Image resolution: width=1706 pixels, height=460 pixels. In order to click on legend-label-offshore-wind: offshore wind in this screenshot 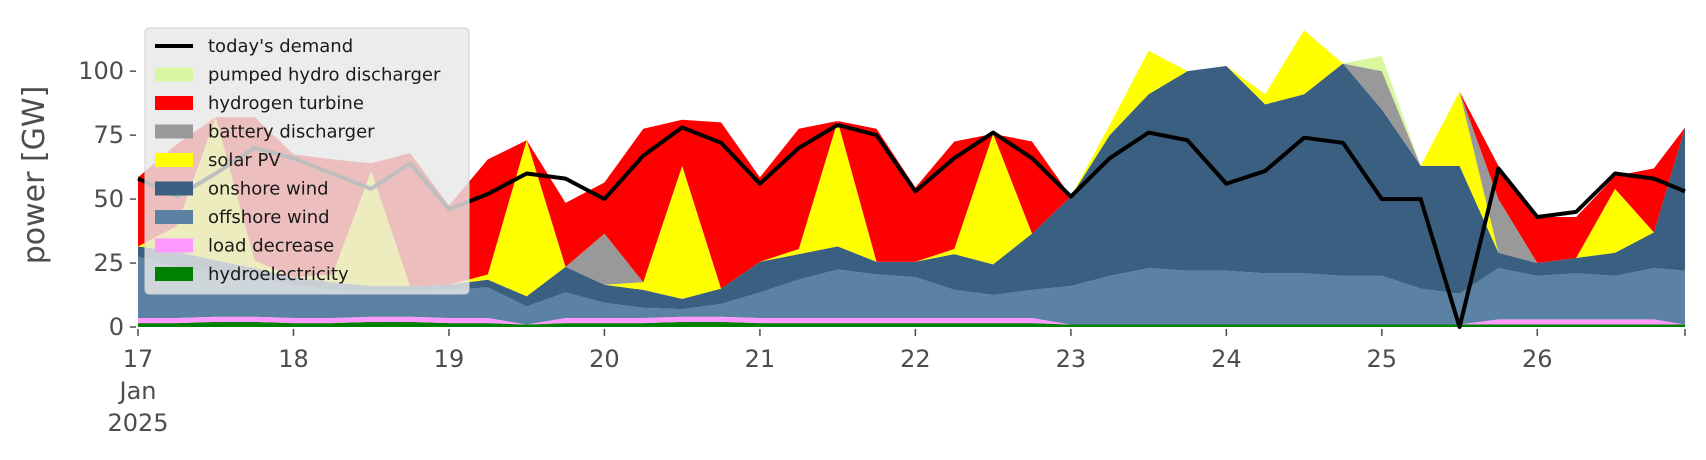, I will do `click(269, 217)`.